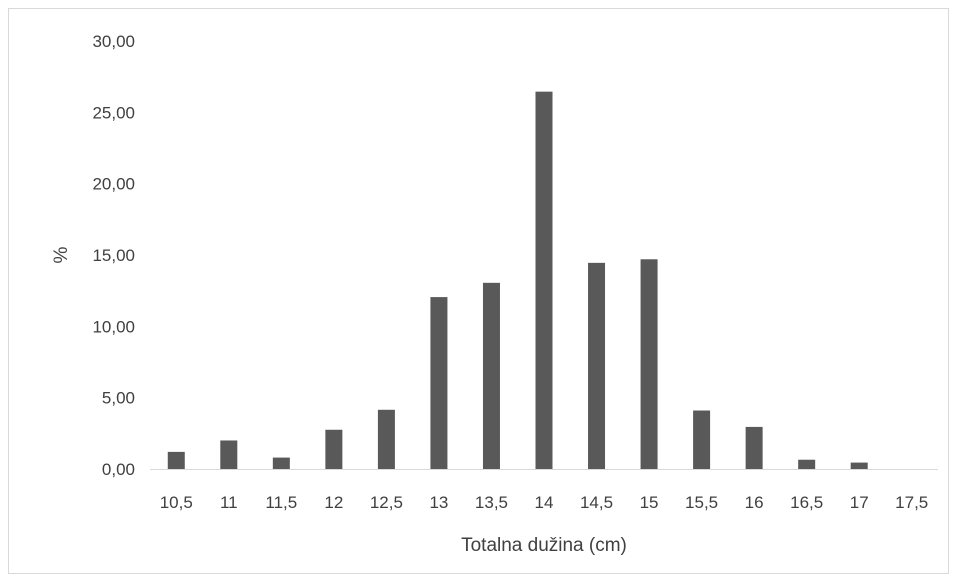 The width and height of the screenshot is (958, 582). What do you see at coordinates (118, 469) in the screenshot?
I see `y-tick-label: 0,00` at bounding box center [118, 469].